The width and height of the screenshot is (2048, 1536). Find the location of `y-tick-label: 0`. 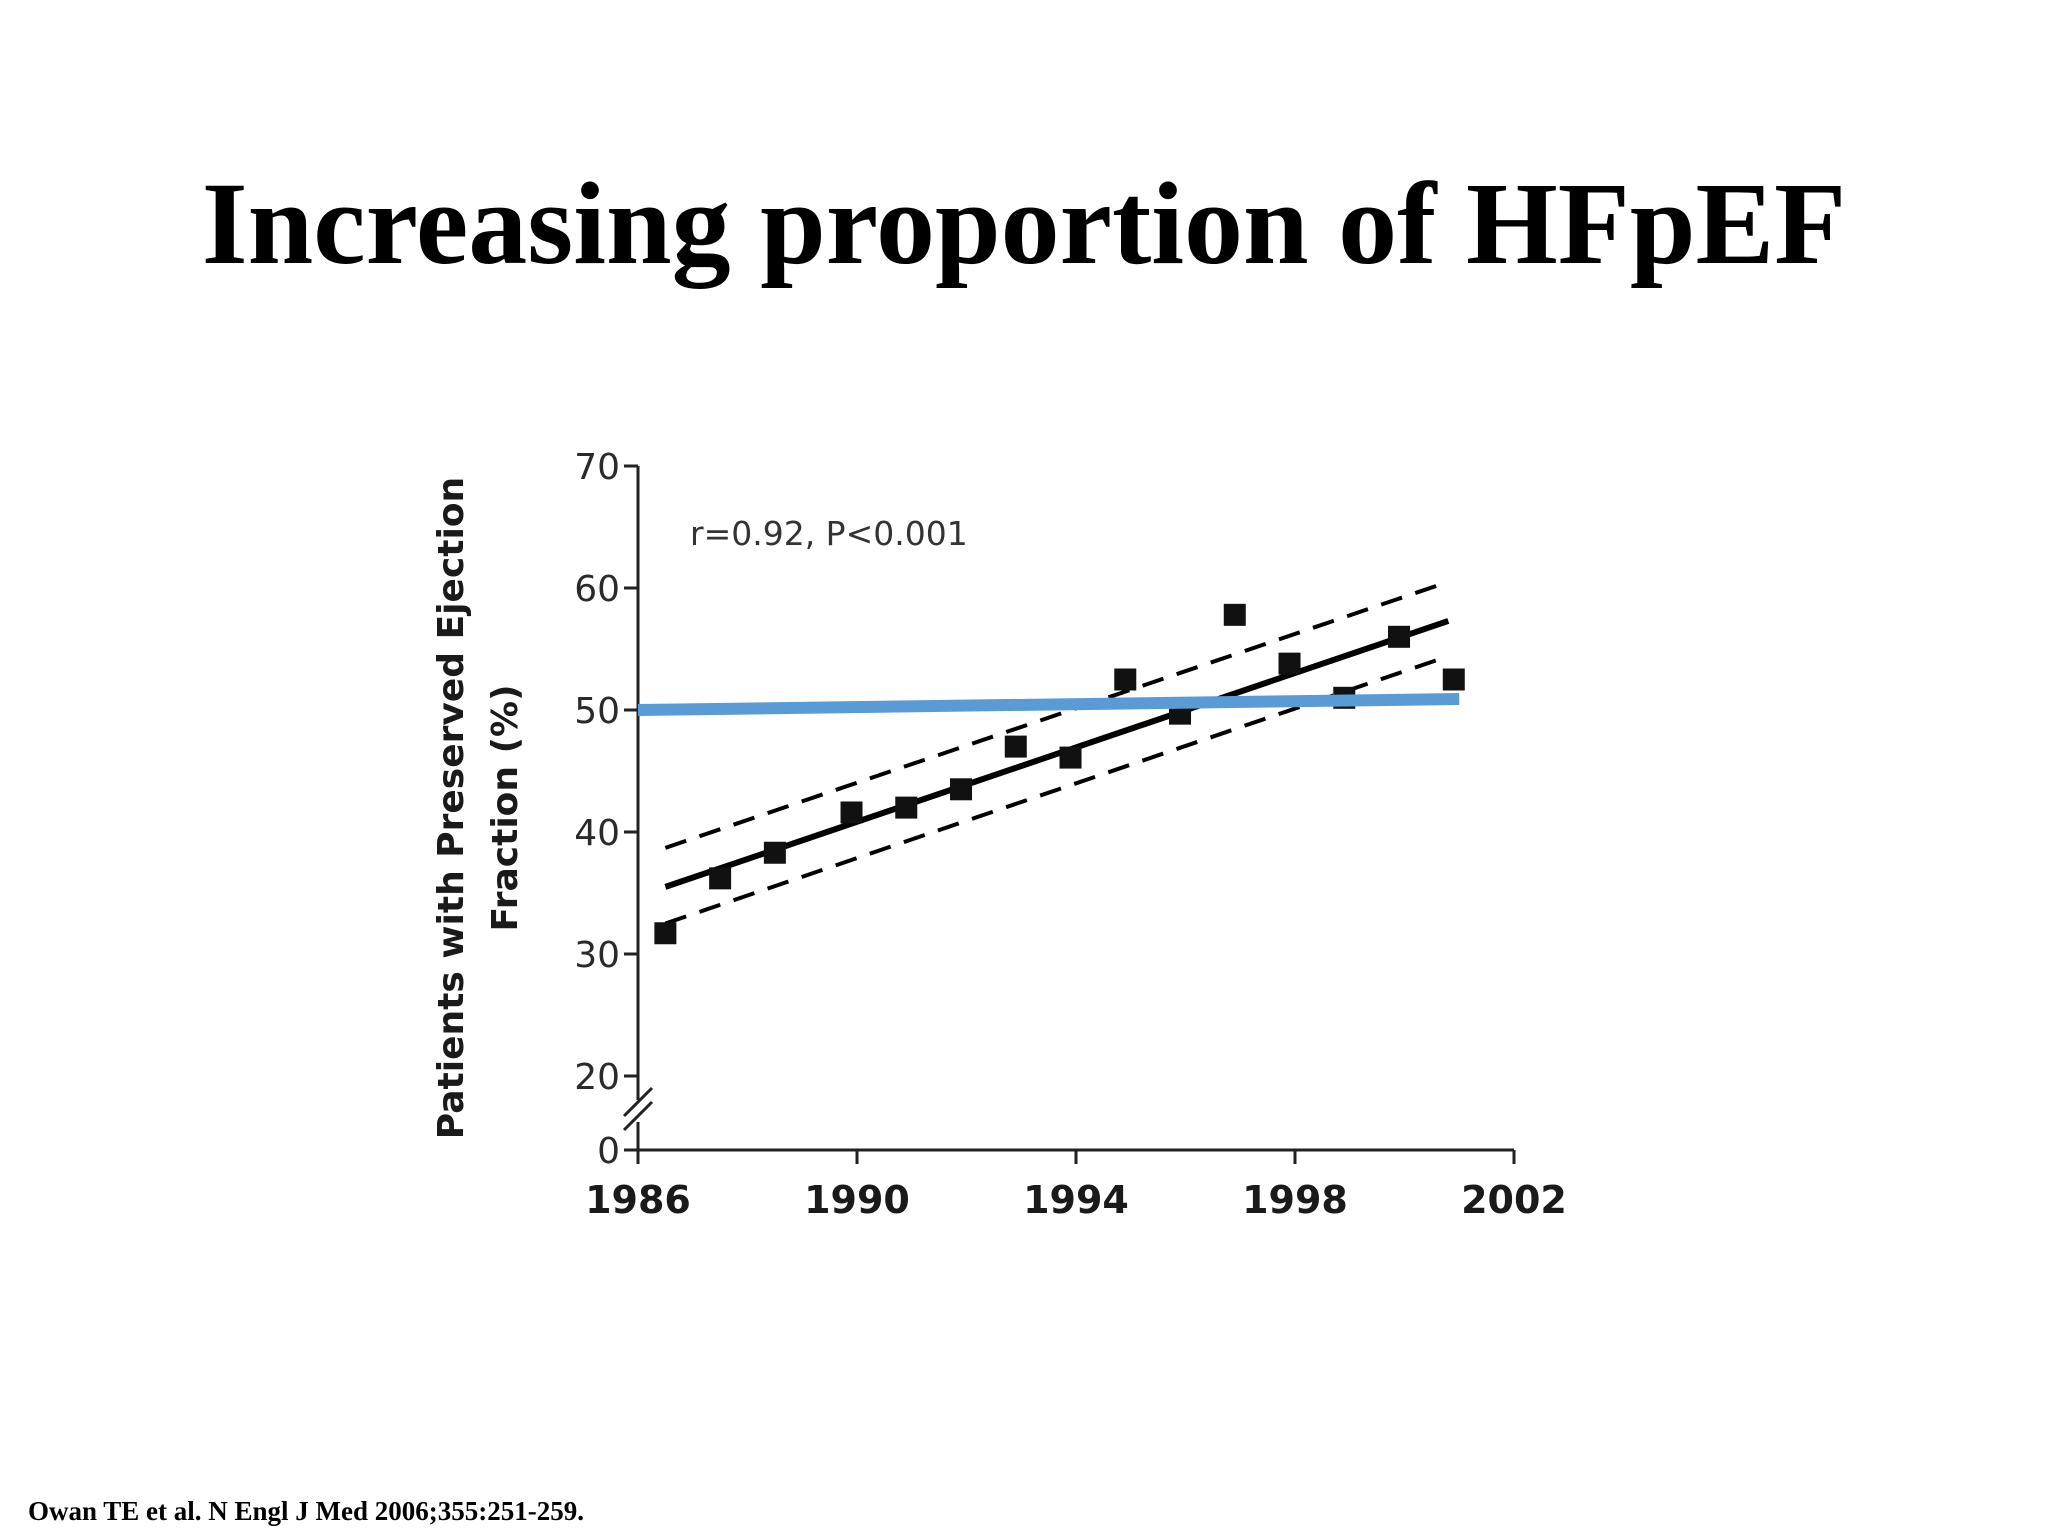

y-tick-label: 0 is located at coordinates (608, 1151).